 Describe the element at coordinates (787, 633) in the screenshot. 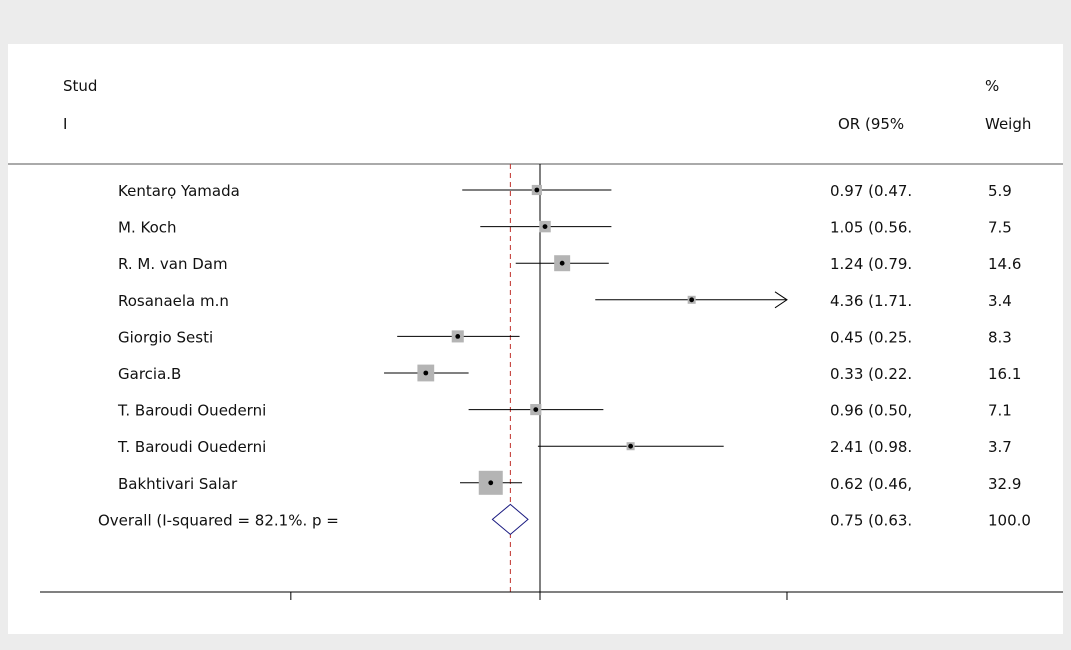

I see `x-tick-label: 11.` at that location.